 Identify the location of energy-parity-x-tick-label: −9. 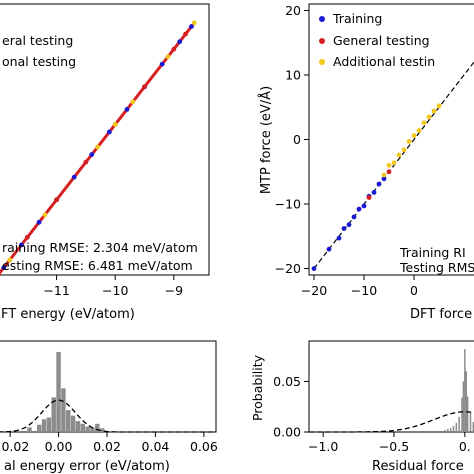
(174, 290).